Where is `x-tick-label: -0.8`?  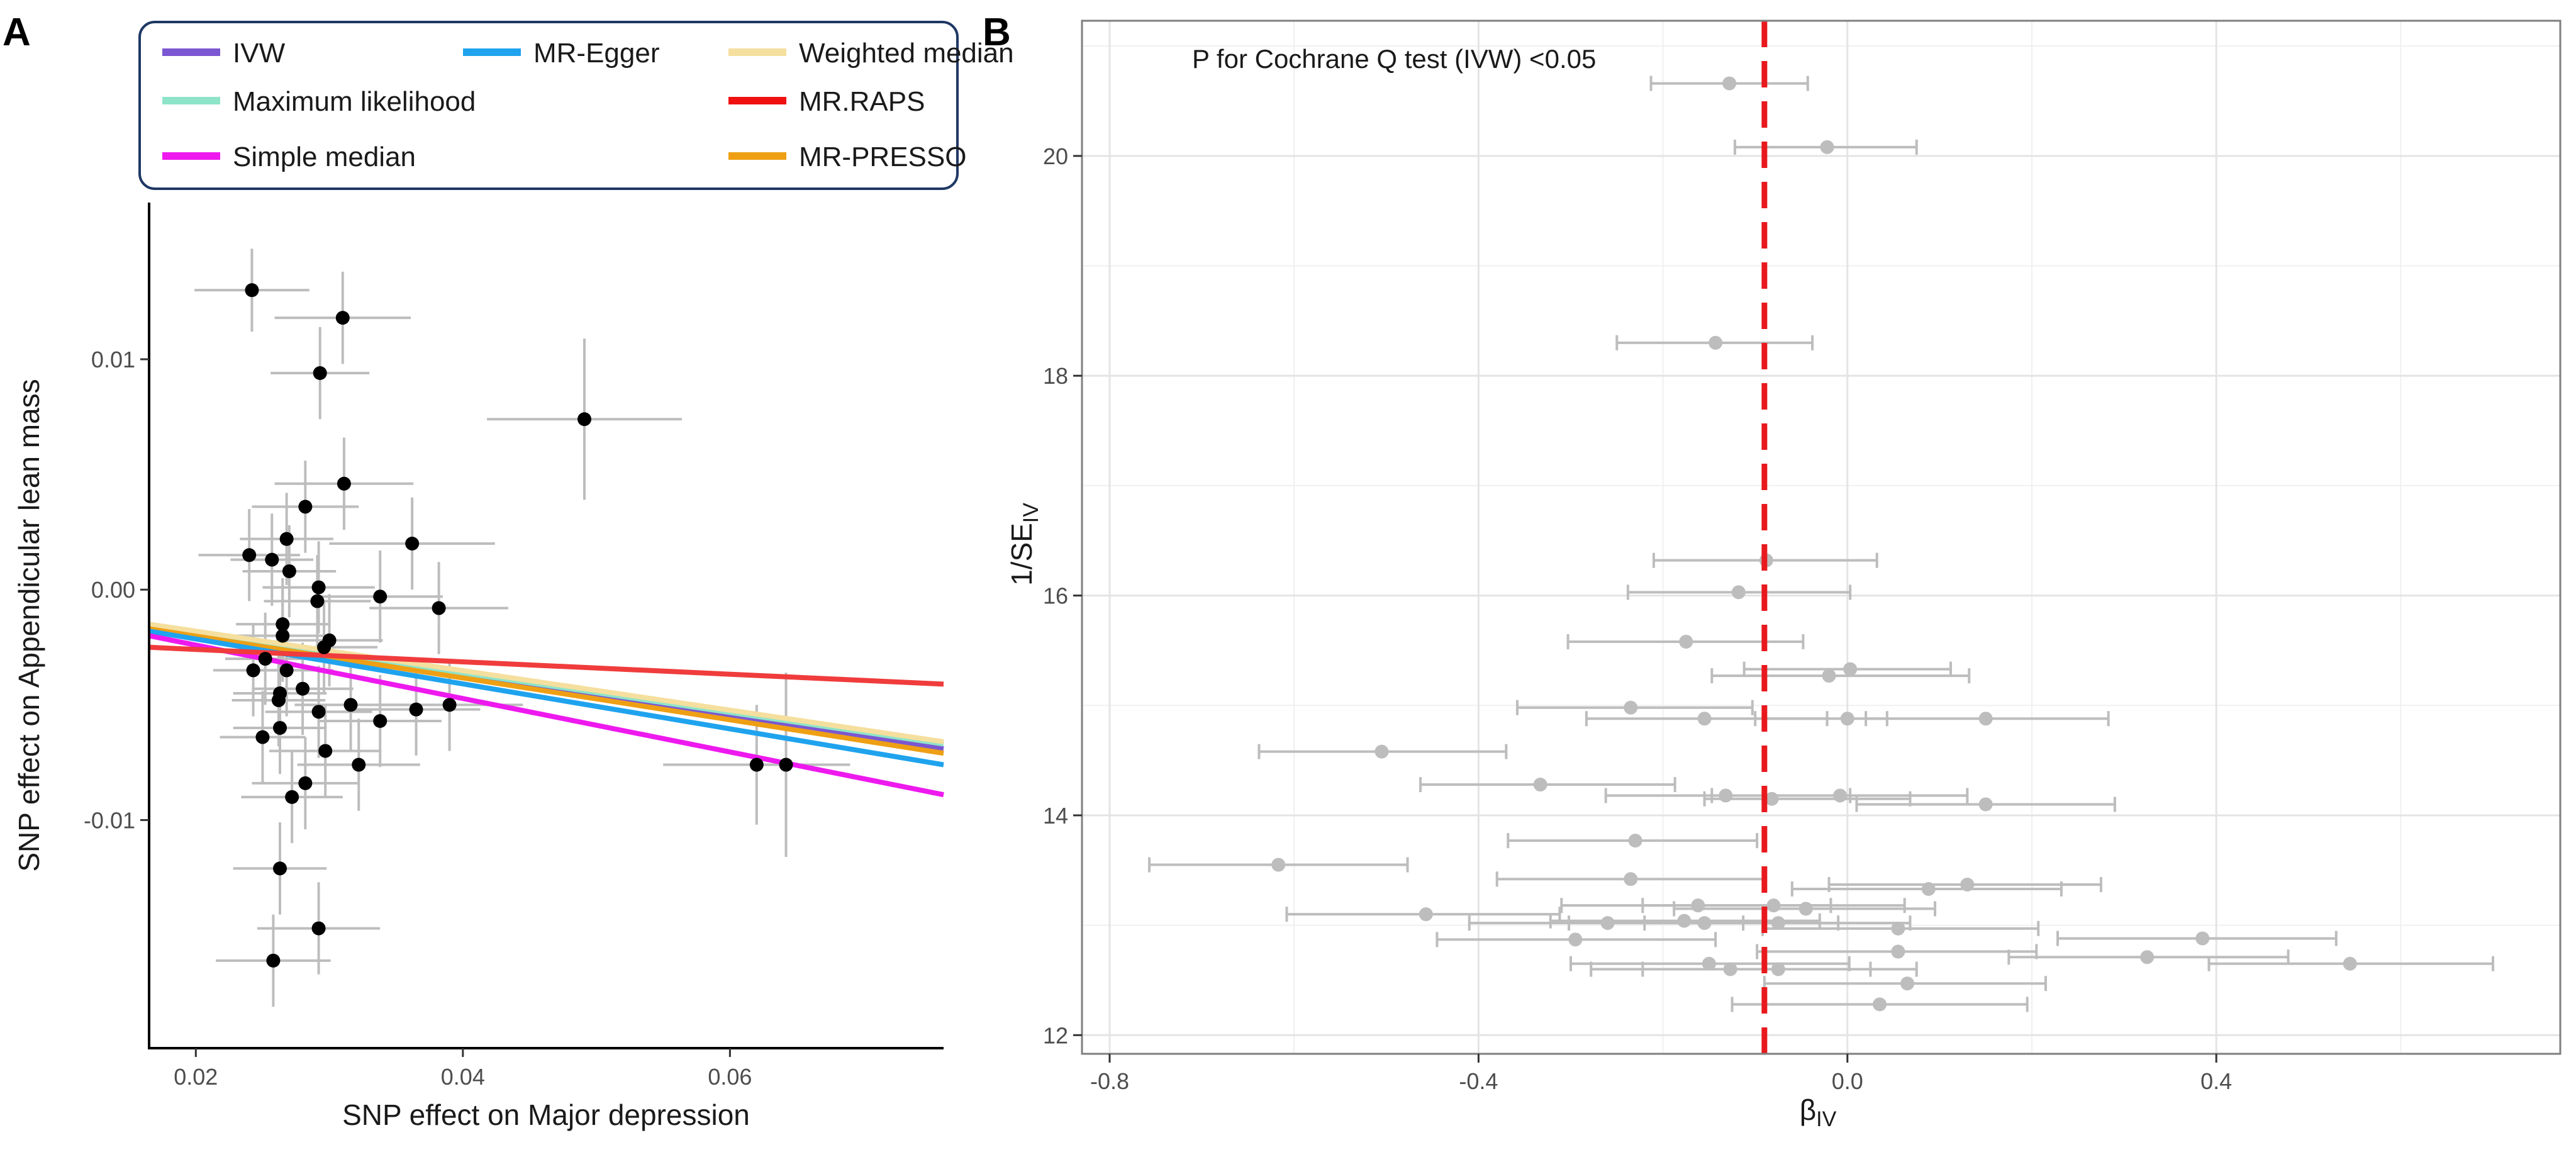
x-tick-label: -0.8 is located at coordinates (1109, 1081).